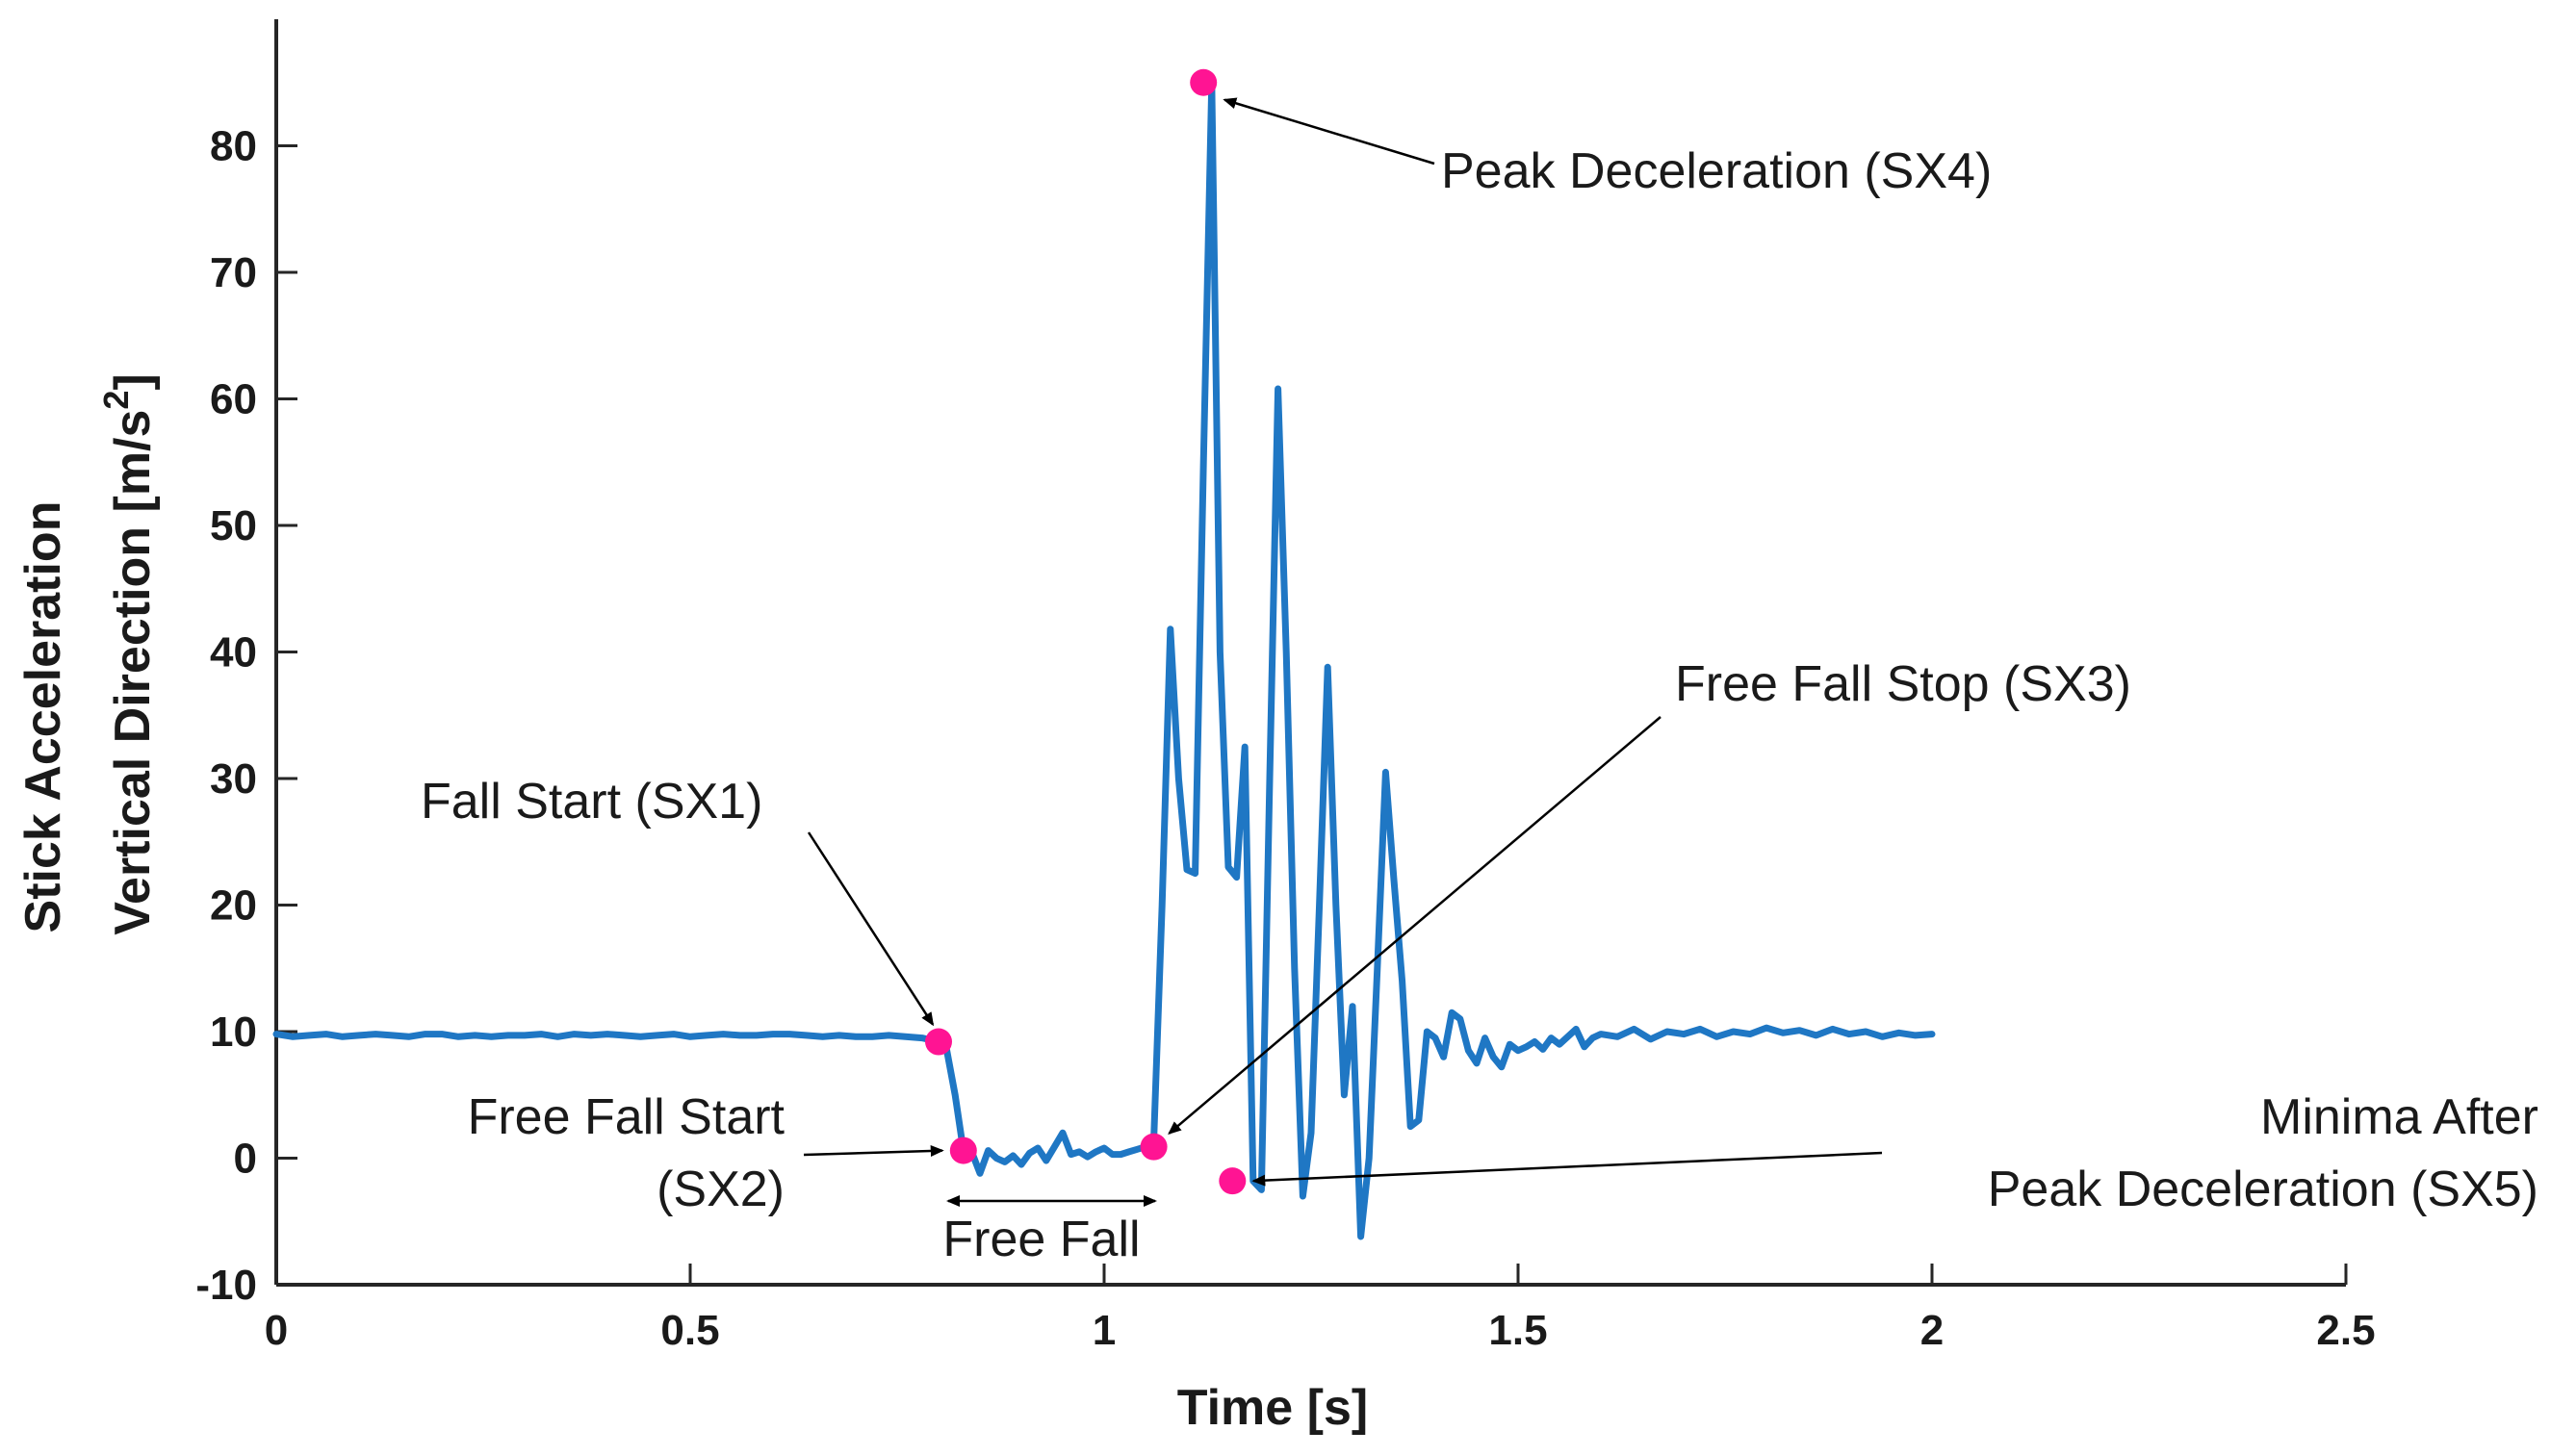 The height and width of the screenshot is (1456, 2550). Describe the element at coordinates (871, 929) in the screenshot. I see `arrow-fall-start` at that location.